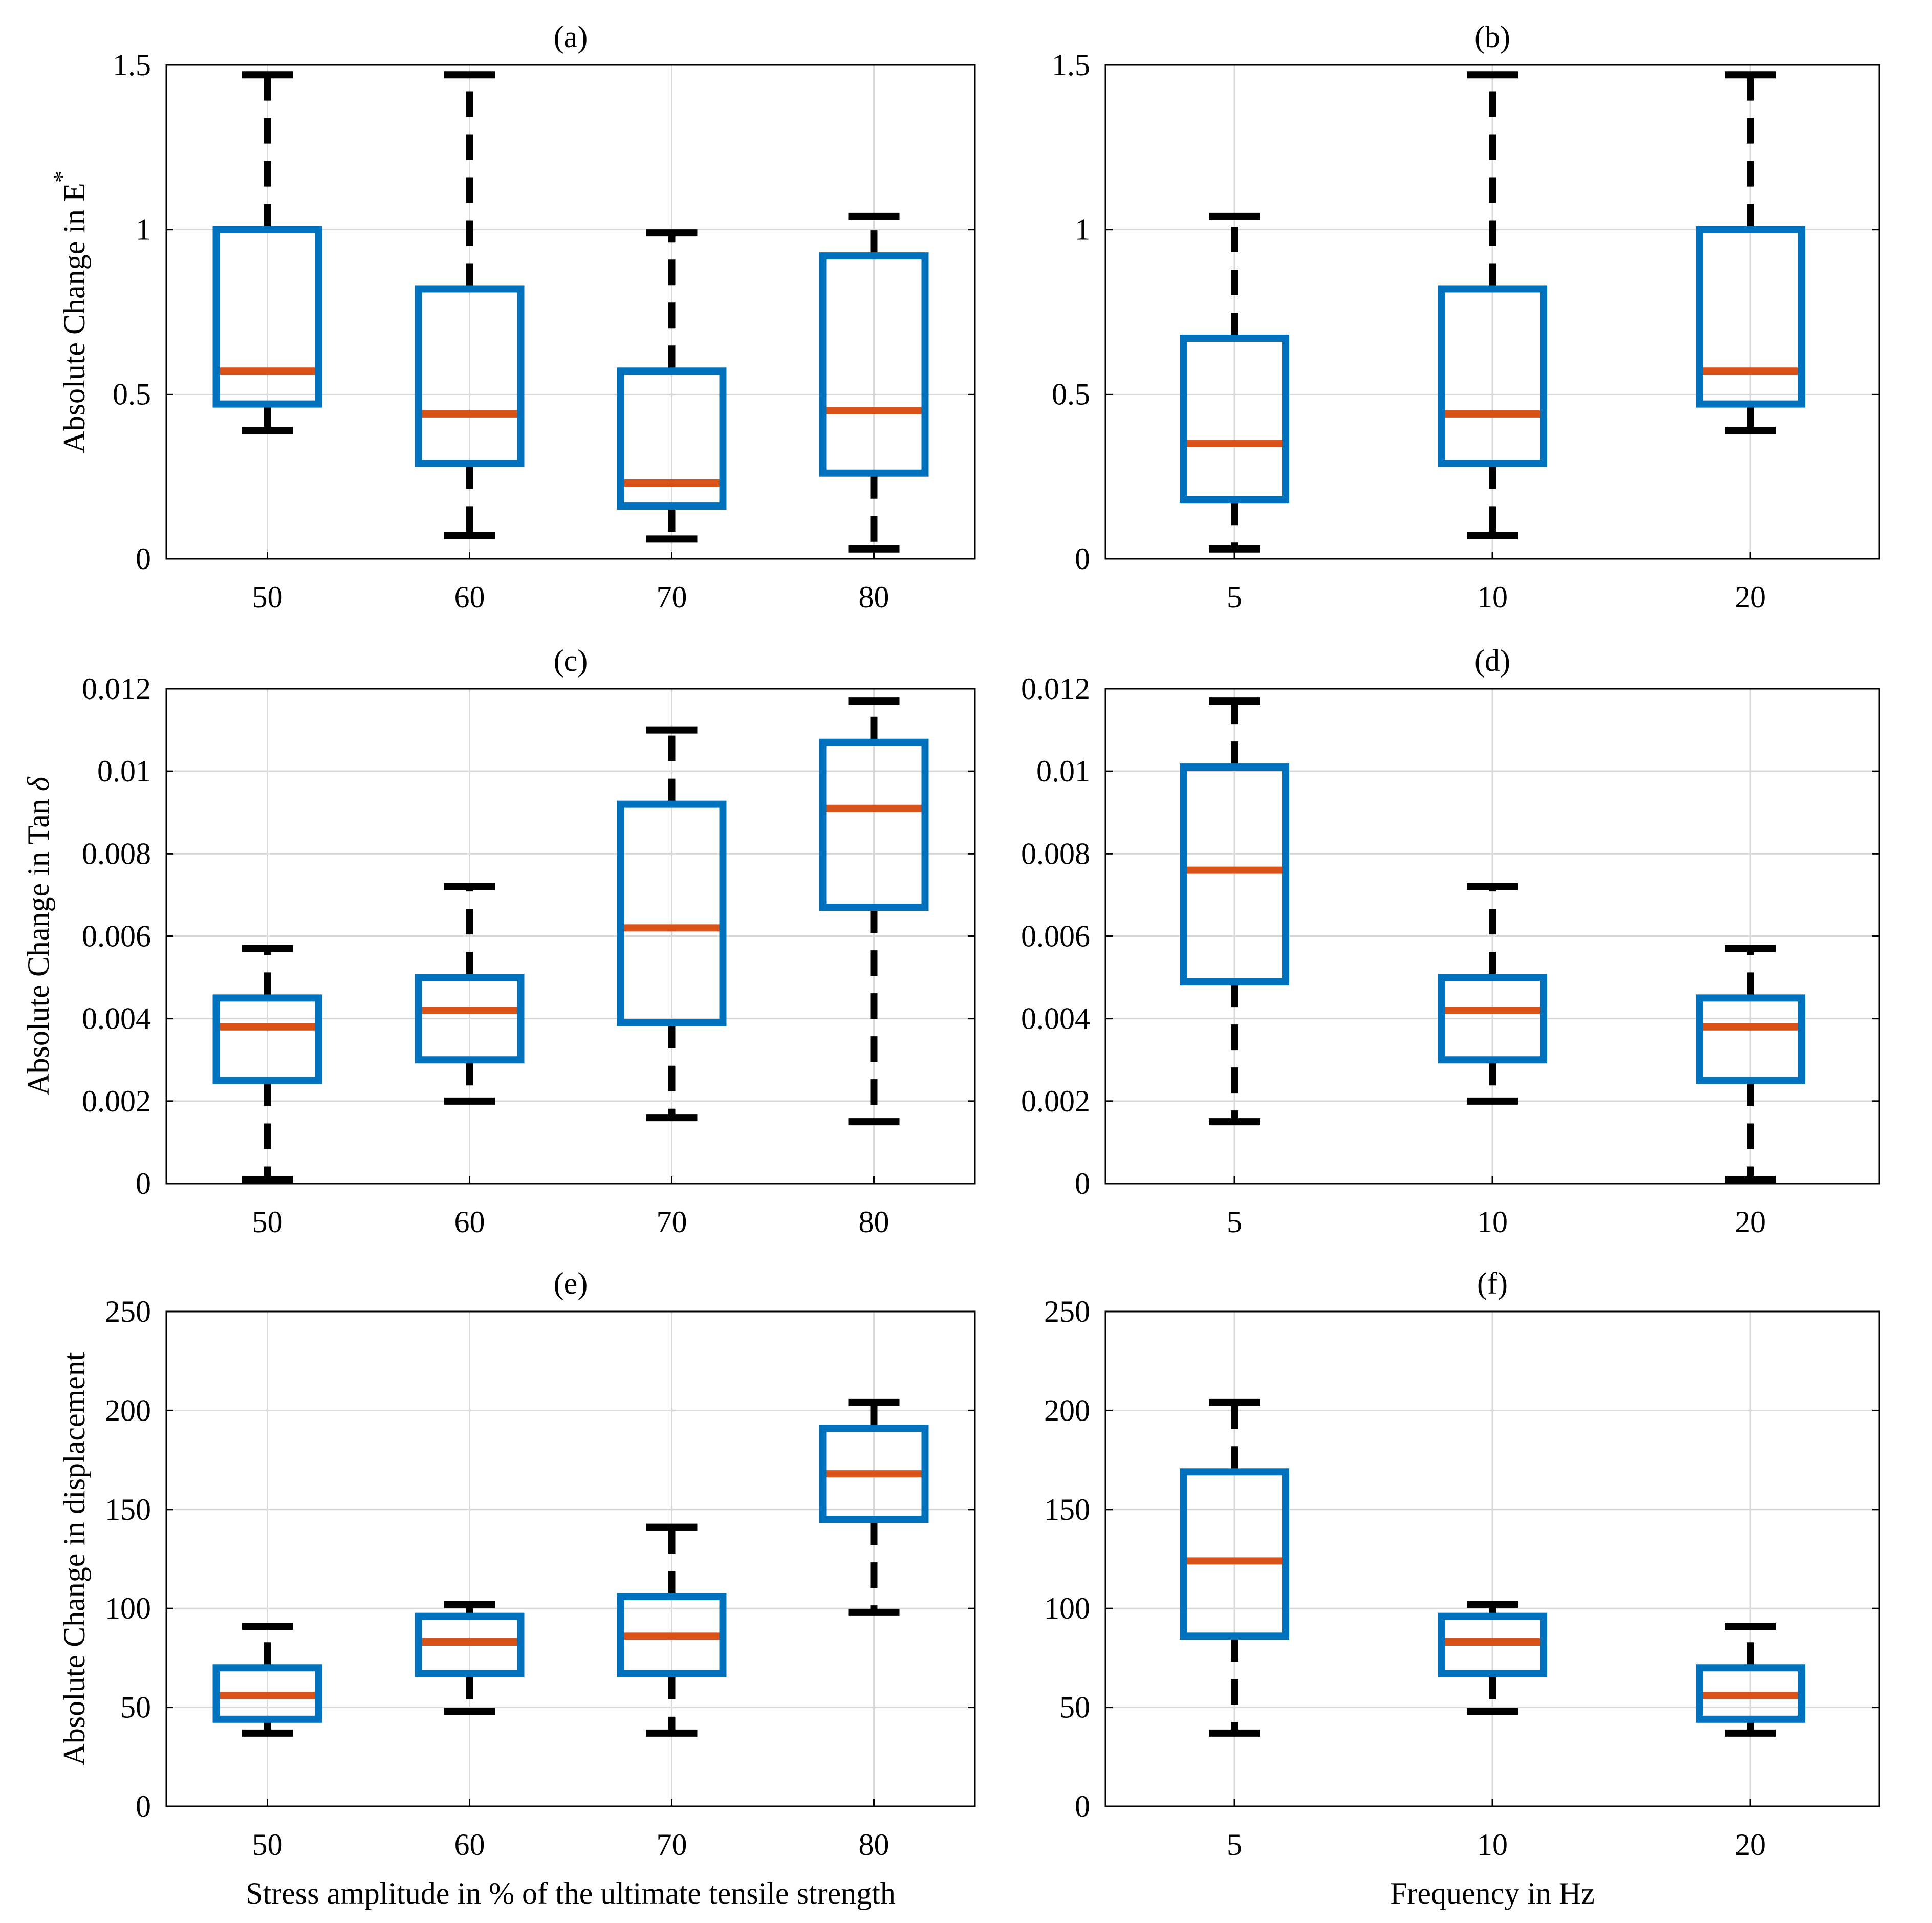  I want to click on subplot-title: (e), so click(571, 1283).